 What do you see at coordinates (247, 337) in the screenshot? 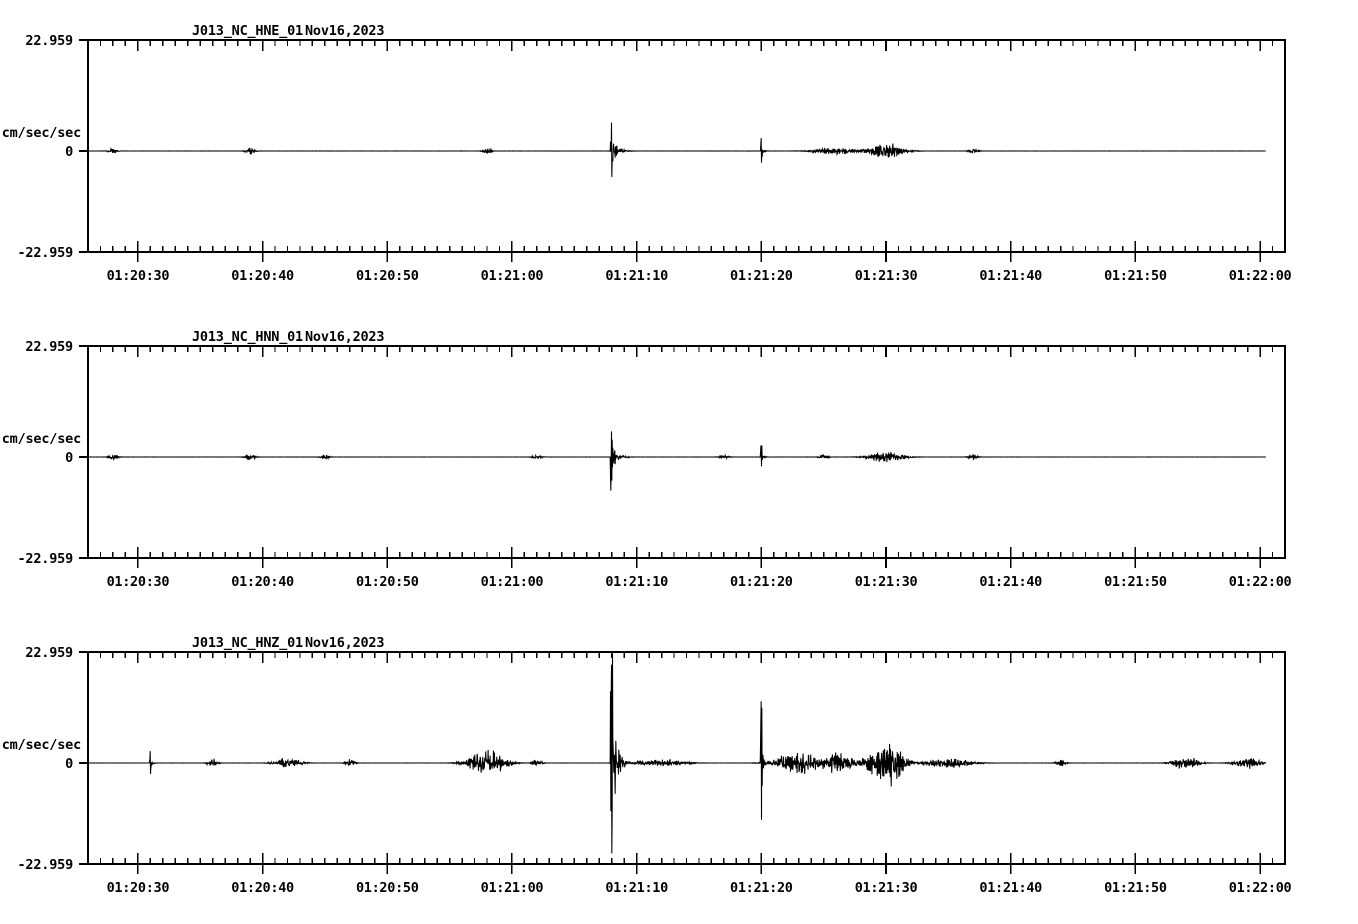
I see `panel-title: J013_NC_HNN_01` at bounding box center [247, 337].